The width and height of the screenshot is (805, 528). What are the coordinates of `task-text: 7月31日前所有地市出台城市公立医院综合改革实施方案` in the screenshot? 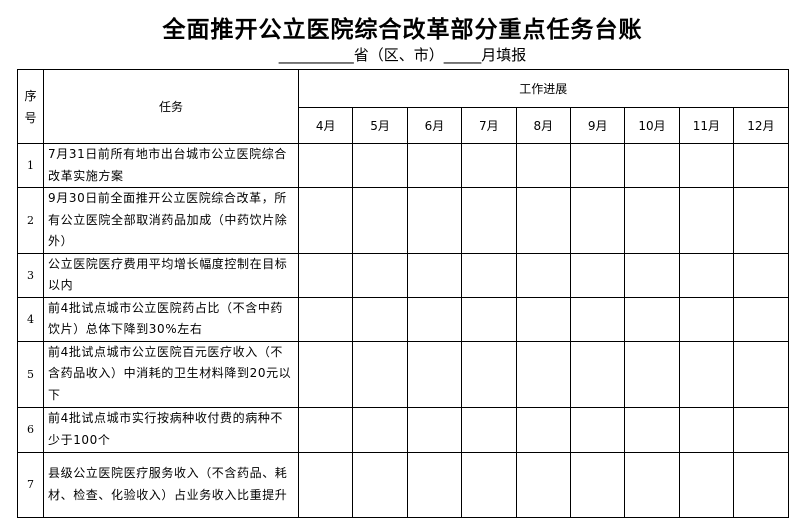 It's located at (171, 165).